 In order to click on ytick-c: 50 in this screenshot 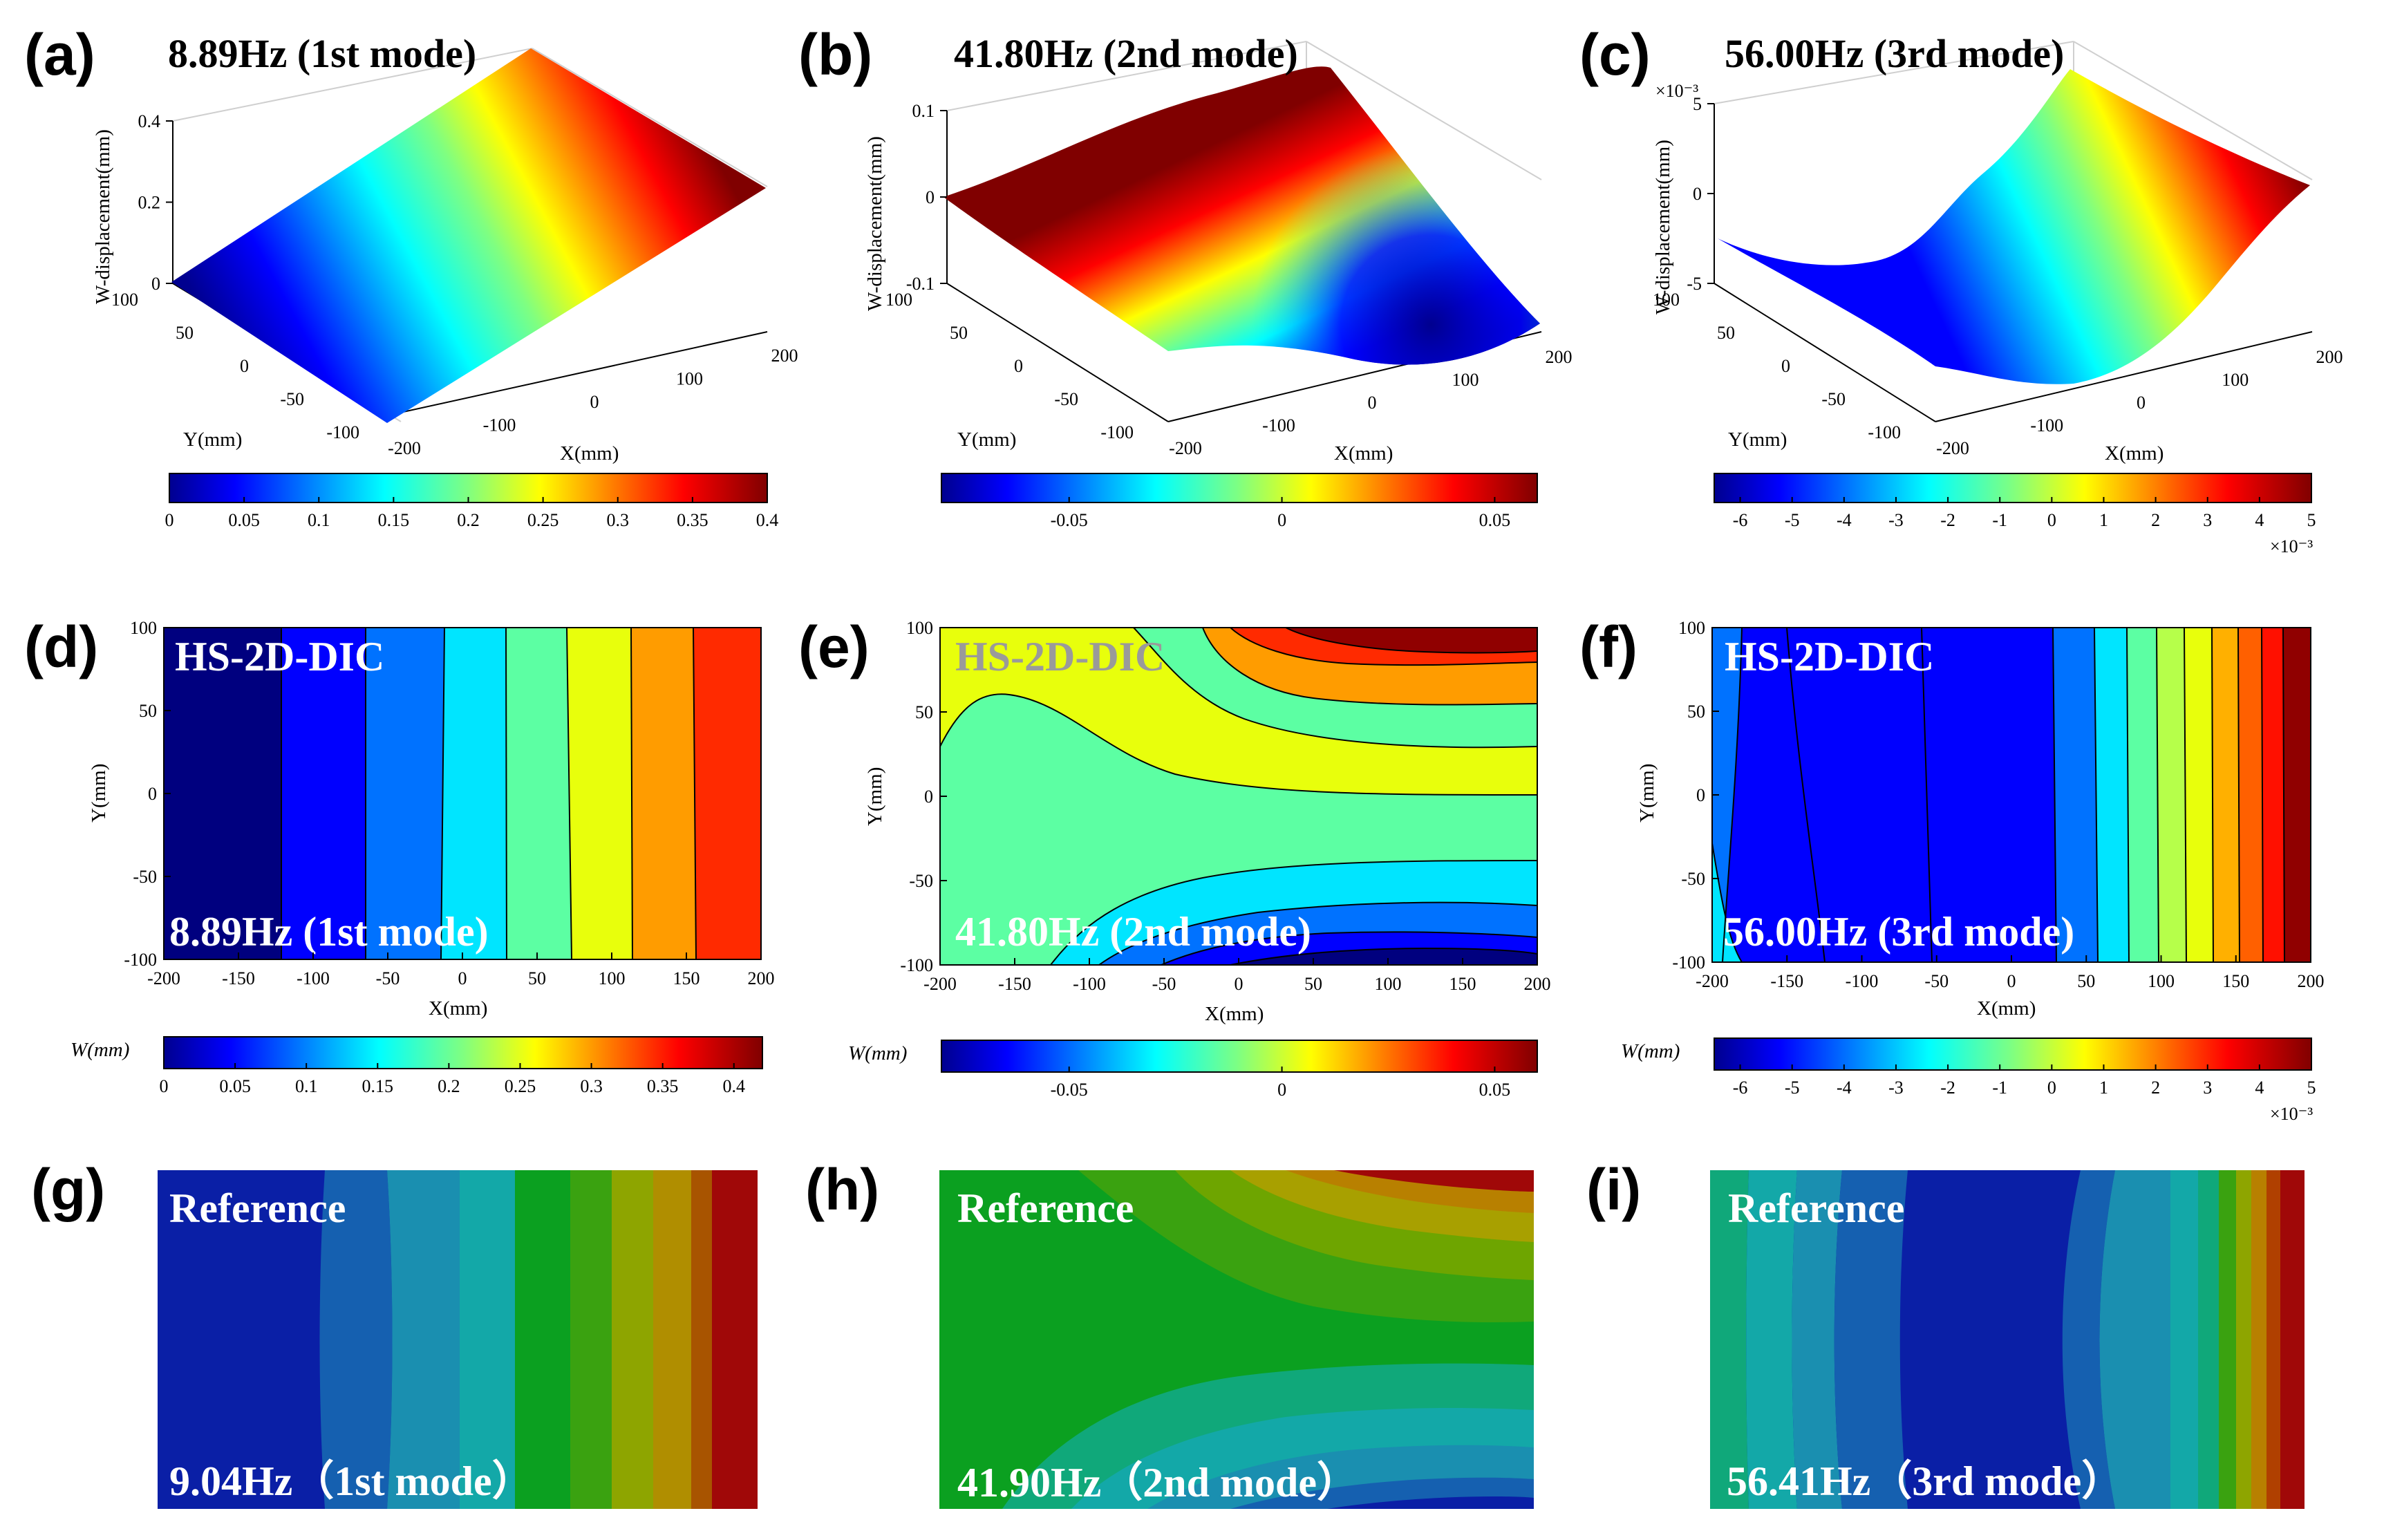, I will do `click(1726, 333)`.